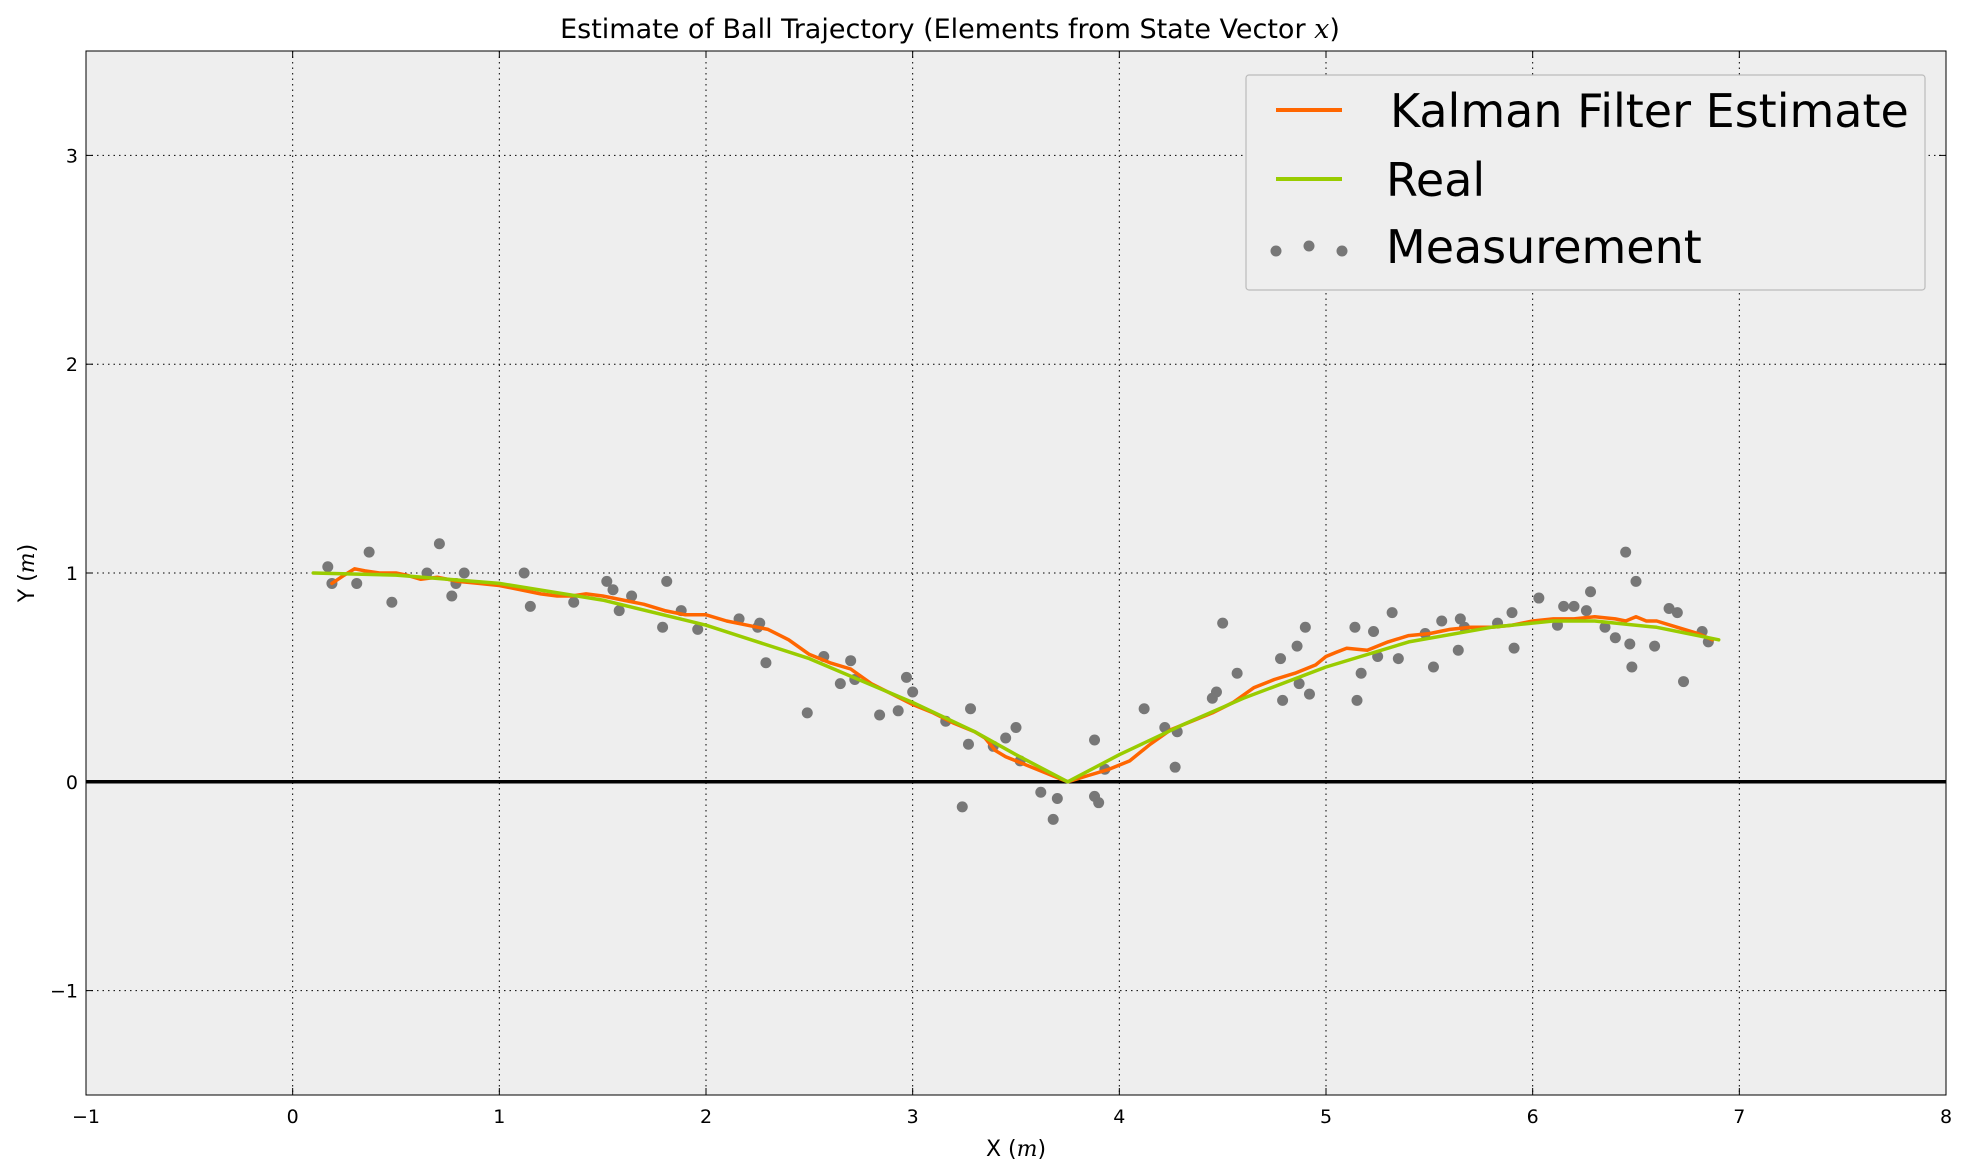  I want to click on x-tick-label: −1, so click(86, 1117).